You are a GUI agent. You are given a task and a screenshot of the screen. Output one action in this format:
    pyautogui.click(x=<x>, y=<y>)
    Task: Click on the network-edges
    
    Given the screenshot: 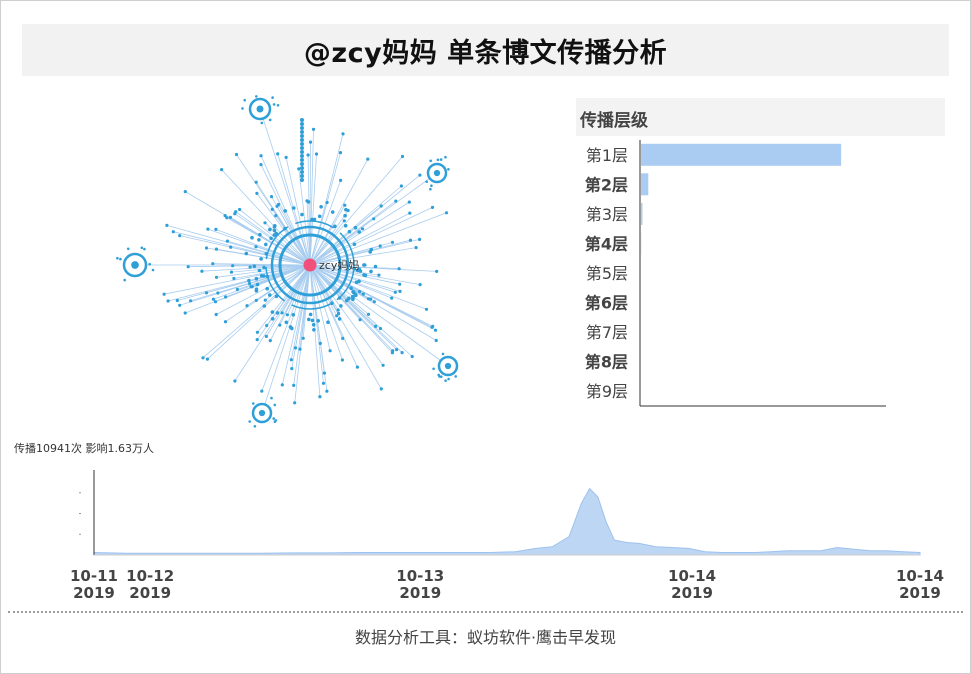 What is the action you would take?
    pyautogui.click(x=292, y=261)
    